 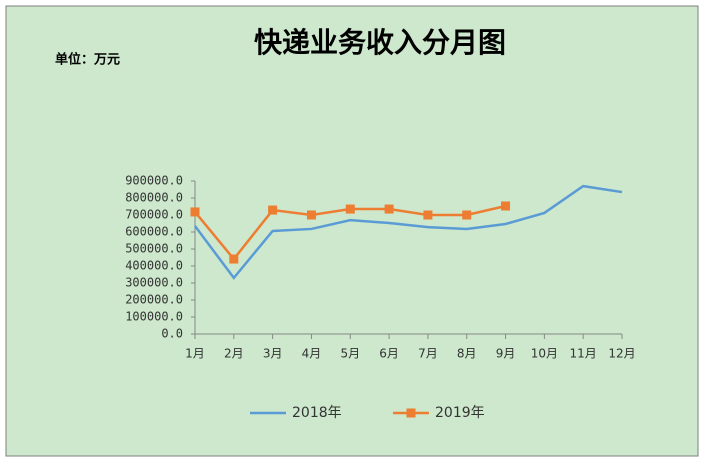 What do you see at coordinates (172, 334) in the screenshot?
I see `y-tick-label: 0.0` at bounding box center [172, 334].